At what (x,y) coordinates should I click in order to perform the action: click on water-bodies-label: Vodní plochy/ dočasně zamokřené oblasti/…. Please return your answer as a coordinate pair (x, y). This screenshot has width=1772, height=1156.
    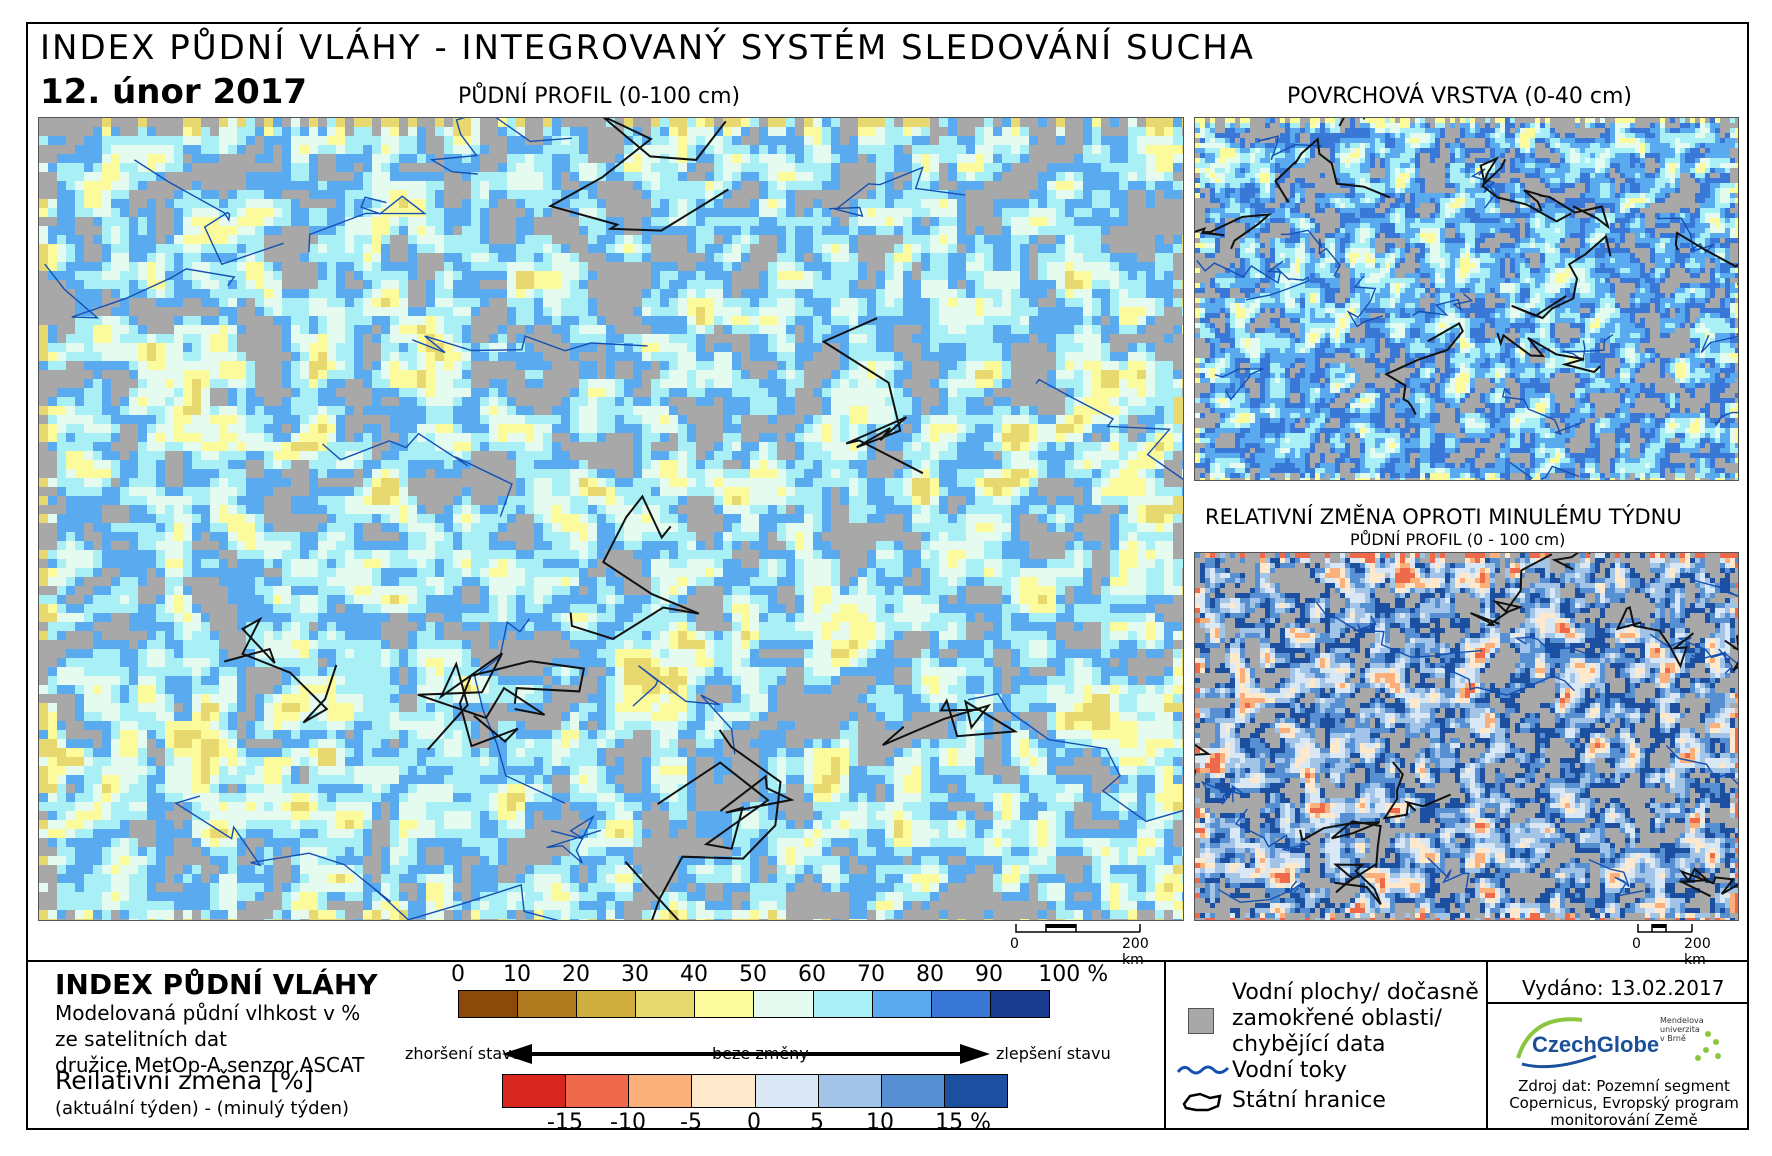
    Looking at the image, I should click on (1355, 1019).